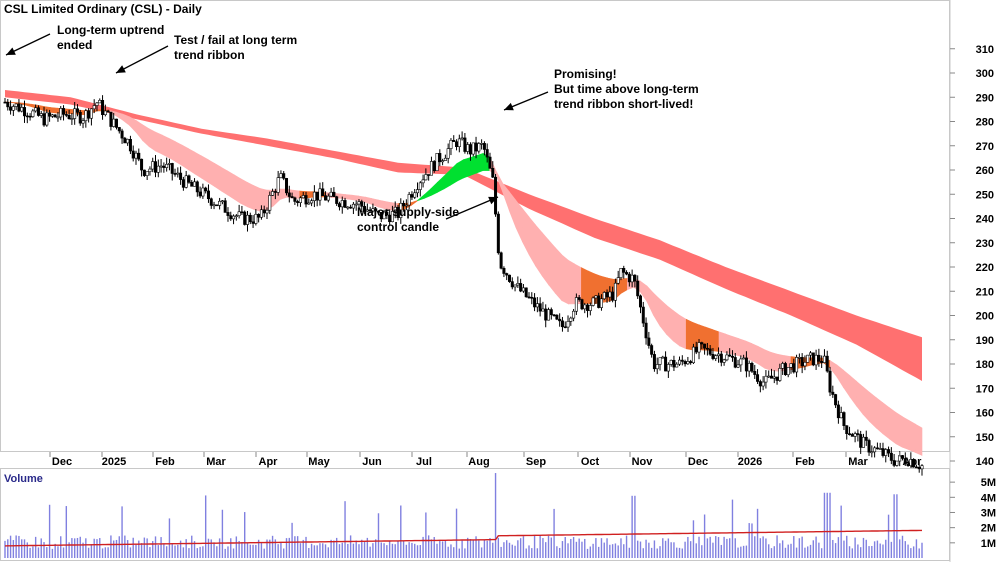 This screenshot has width=1000, height=562. Describe the element at coordinates (114, 462) in the screenshot. I see `date-tick-label: 2025` at that location.